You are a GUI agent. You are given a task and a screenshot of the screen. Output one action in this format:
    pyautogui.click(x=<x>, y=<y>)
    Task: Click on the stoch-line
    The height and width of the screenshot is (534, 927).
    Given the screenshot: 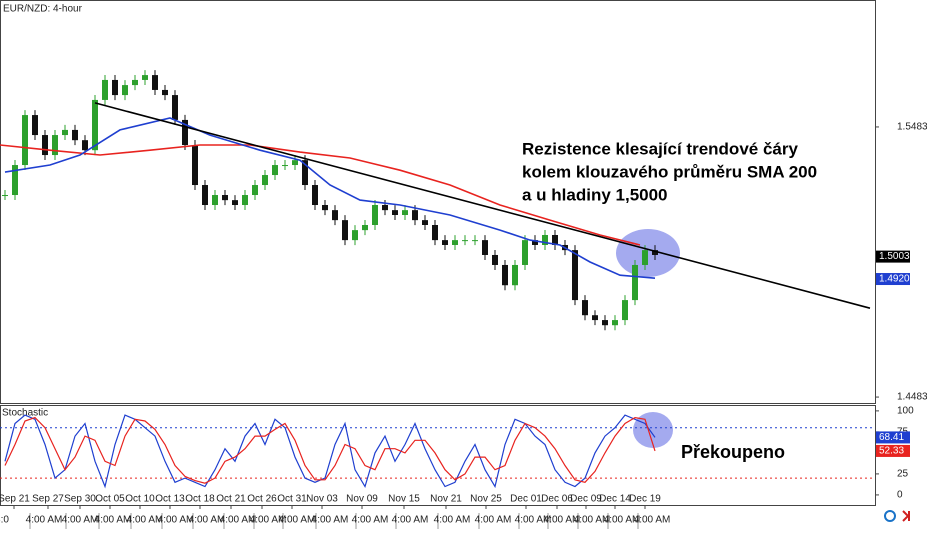 What is the action you would take?
    pyautogui.click(x=330, y=451)
    